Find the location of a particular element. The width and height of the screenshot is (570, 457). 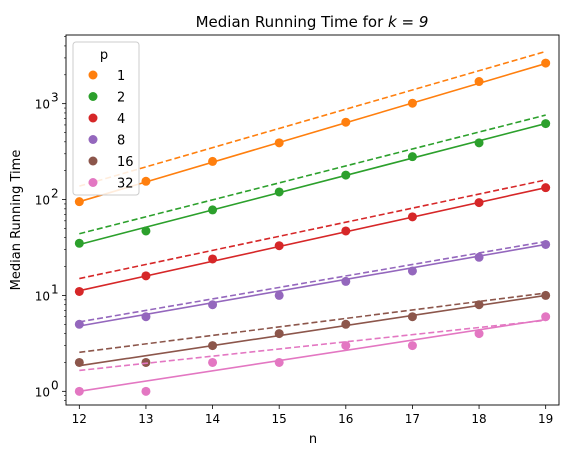

legend-title: p is located at coordinates (104, 55).